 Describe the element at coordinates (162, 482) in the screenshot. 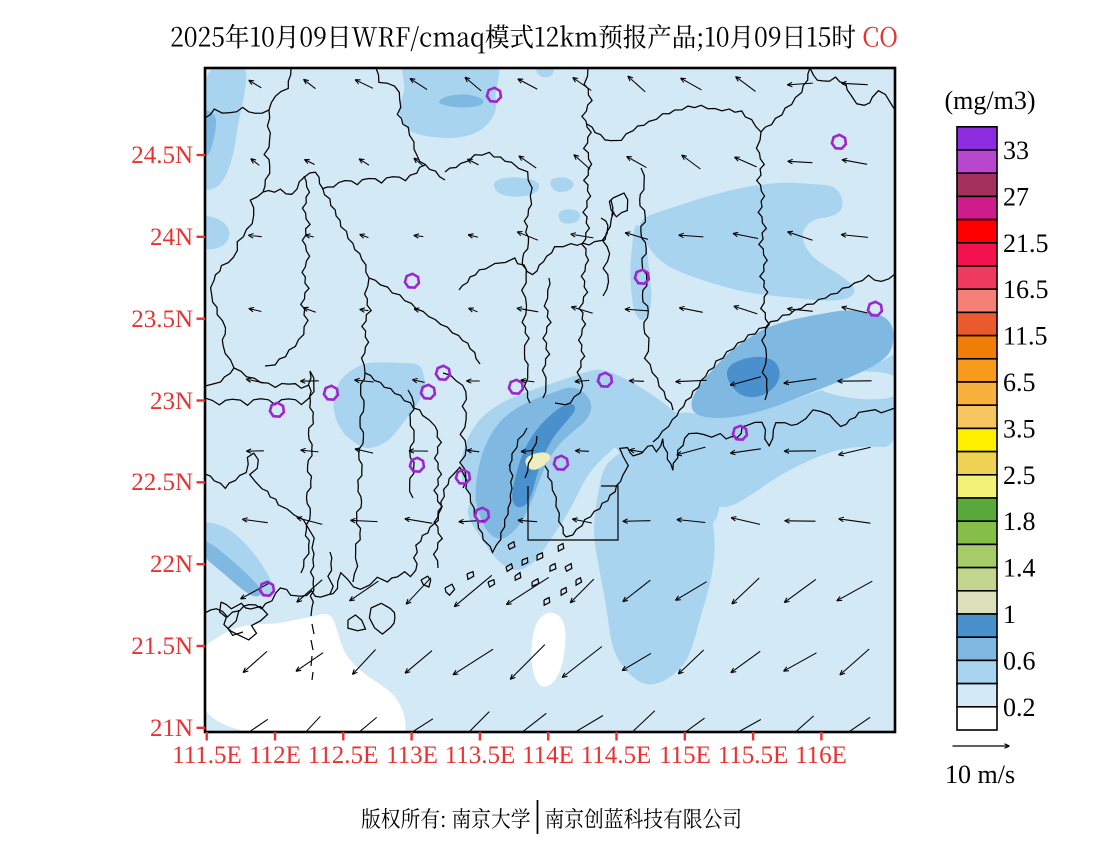

I see `svg-text: 22.5N` at that location.